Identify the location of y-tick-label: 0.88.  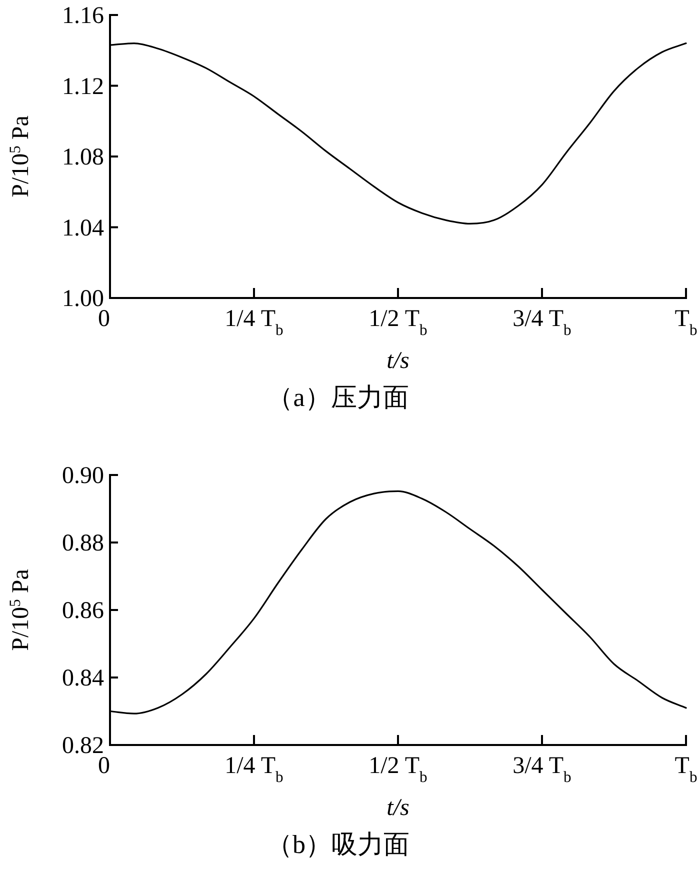
(83, 543).